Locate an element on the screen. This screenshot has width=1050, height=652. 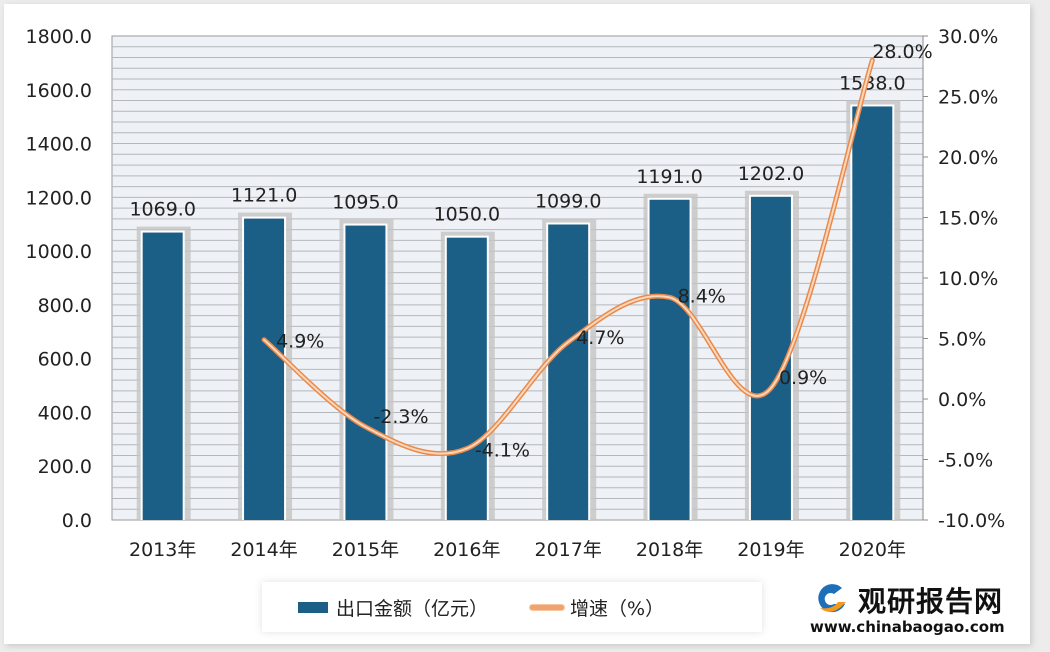
bar-data-label: 1202.0 is located at coordinates (771, 174).